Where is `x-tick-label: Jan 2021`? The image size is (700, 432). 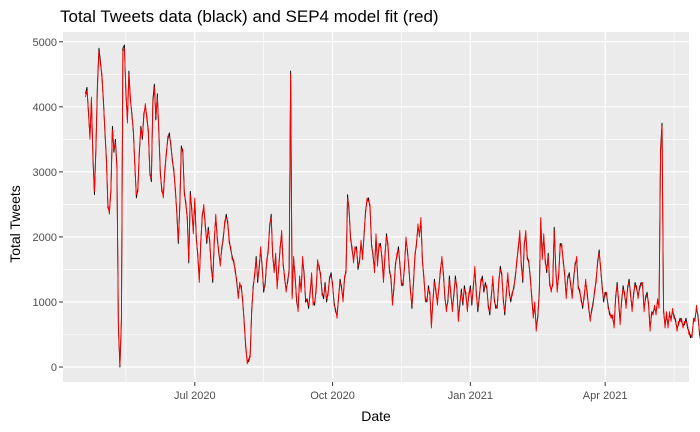
x-tick-label: Jan 2021 is located at coordinates (470, 396).